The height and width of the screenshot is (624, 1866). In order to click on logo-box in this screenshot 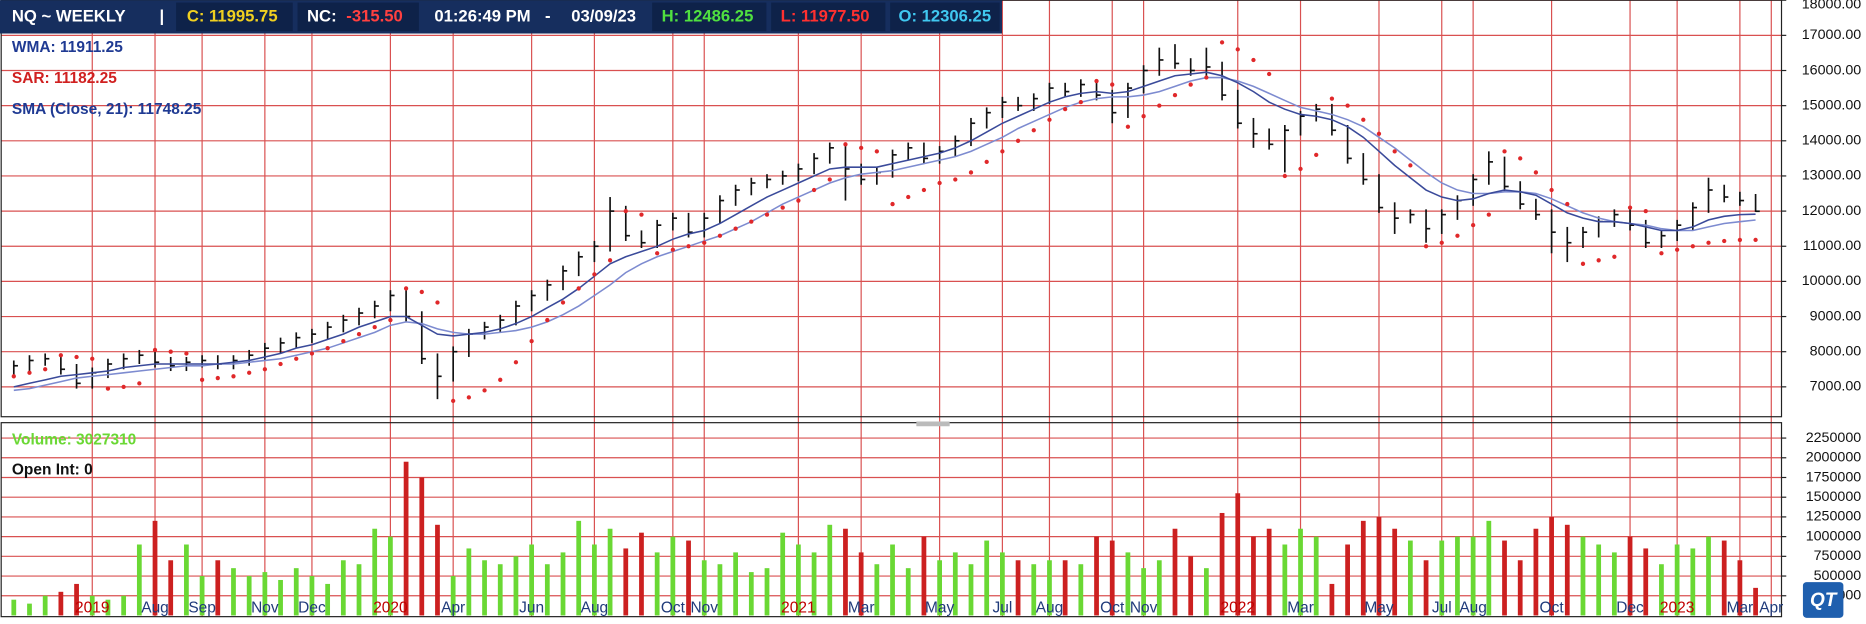, I will do `click(1823, 600)`.